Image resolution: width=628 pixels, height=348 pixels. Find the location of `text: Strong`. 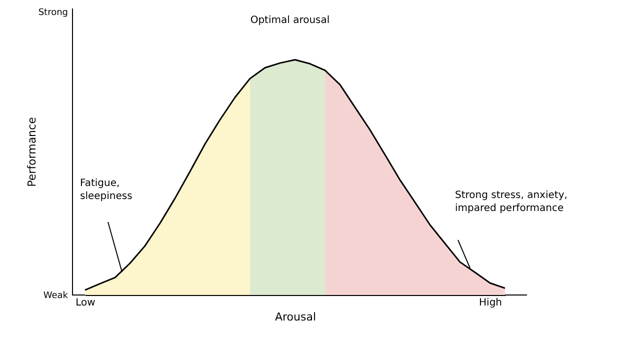

text: Strong is located at coordinates (53, 13).